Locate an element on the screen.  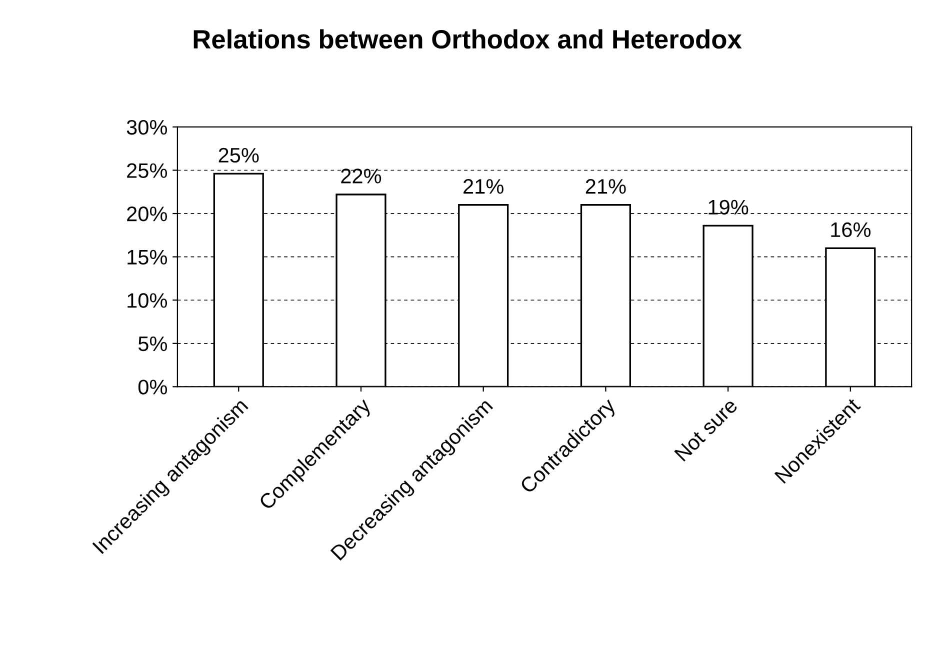
data-label: 25% is located at coordinates (238, 155).